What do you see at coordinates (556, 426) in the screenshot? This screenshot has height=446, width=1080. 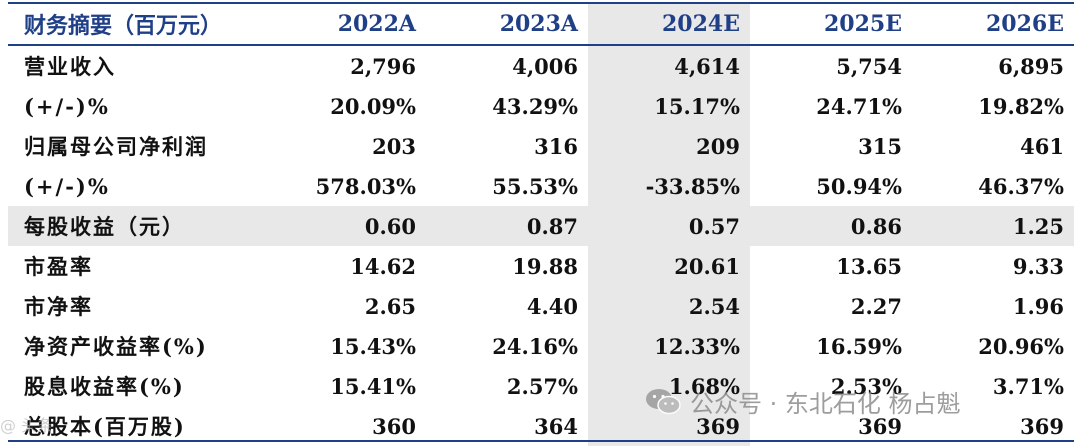 I see `cell-value: 364` at bounding box center [556, 426].